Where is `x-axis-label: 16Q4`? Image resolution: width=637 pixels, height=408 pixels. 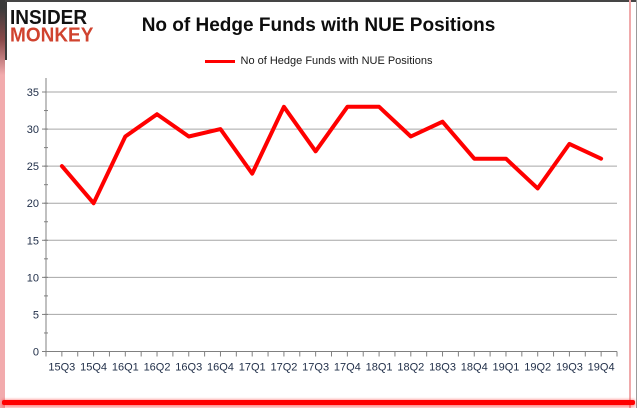 x-axis-label: 16Q4 is located at coordinates (220, 368).